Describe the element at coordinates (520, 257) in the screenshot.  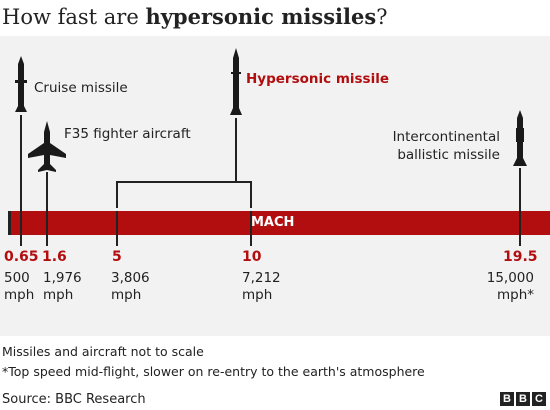
I see `tick-mach-4: 19.5` at that location.